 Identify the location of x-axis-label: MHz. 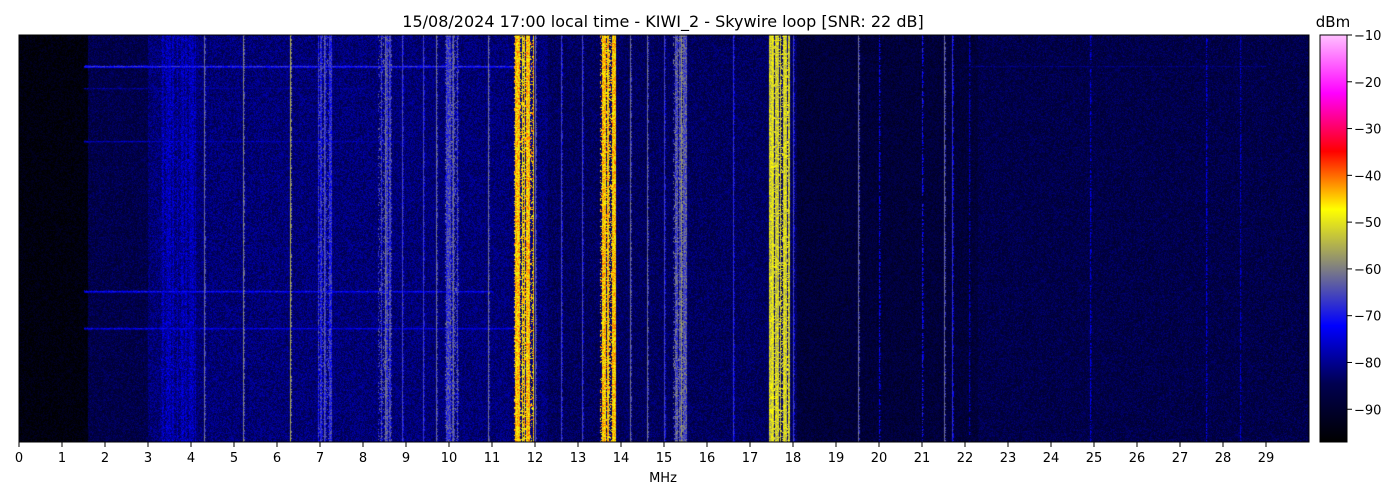
(663, 478).